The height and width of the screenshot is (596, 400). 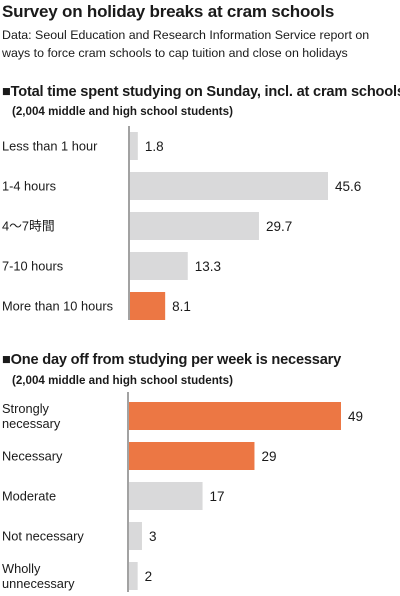 I want to click on chart2-category-label: Necessary, so click(x=32, y=456).